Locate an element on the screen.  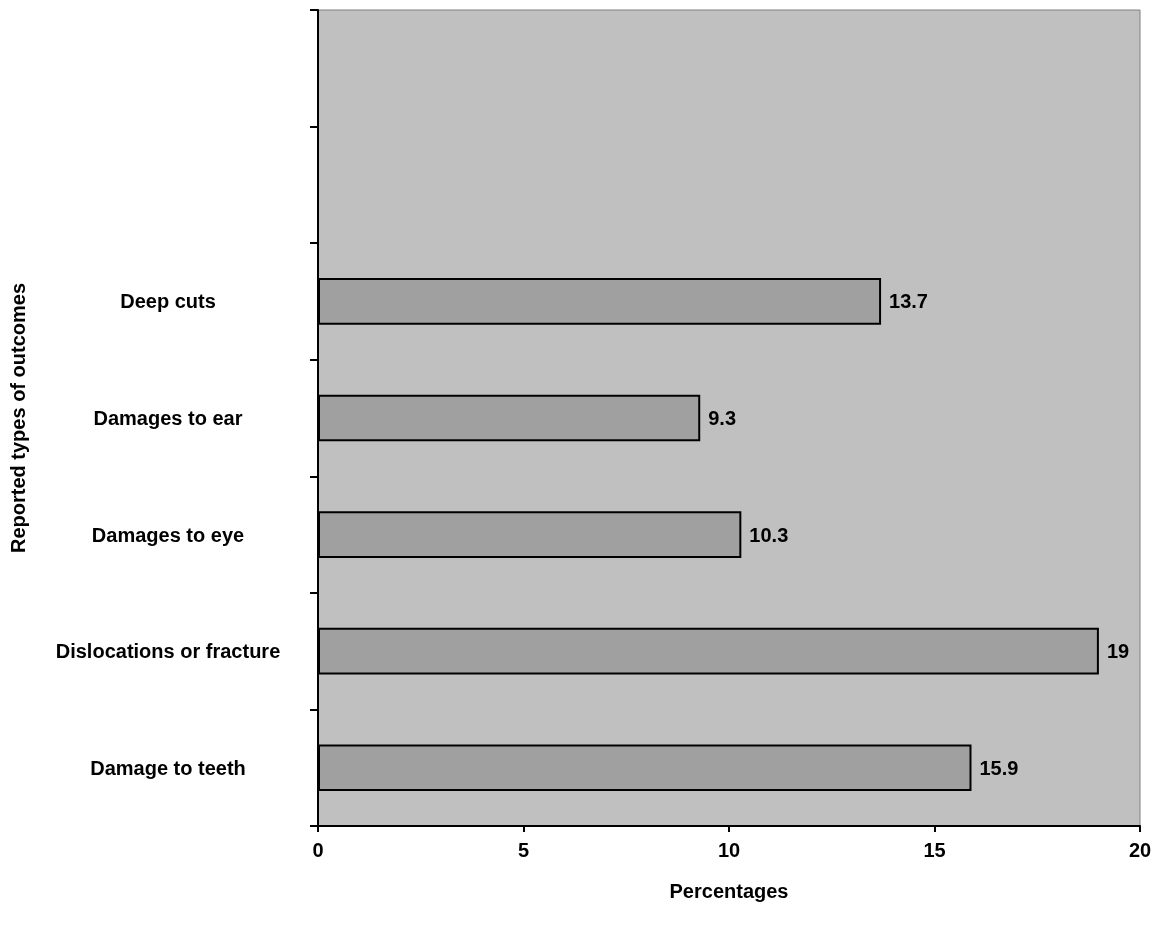
y-axis-title: Reported types of outcomes is located at coordinates (18, 418).